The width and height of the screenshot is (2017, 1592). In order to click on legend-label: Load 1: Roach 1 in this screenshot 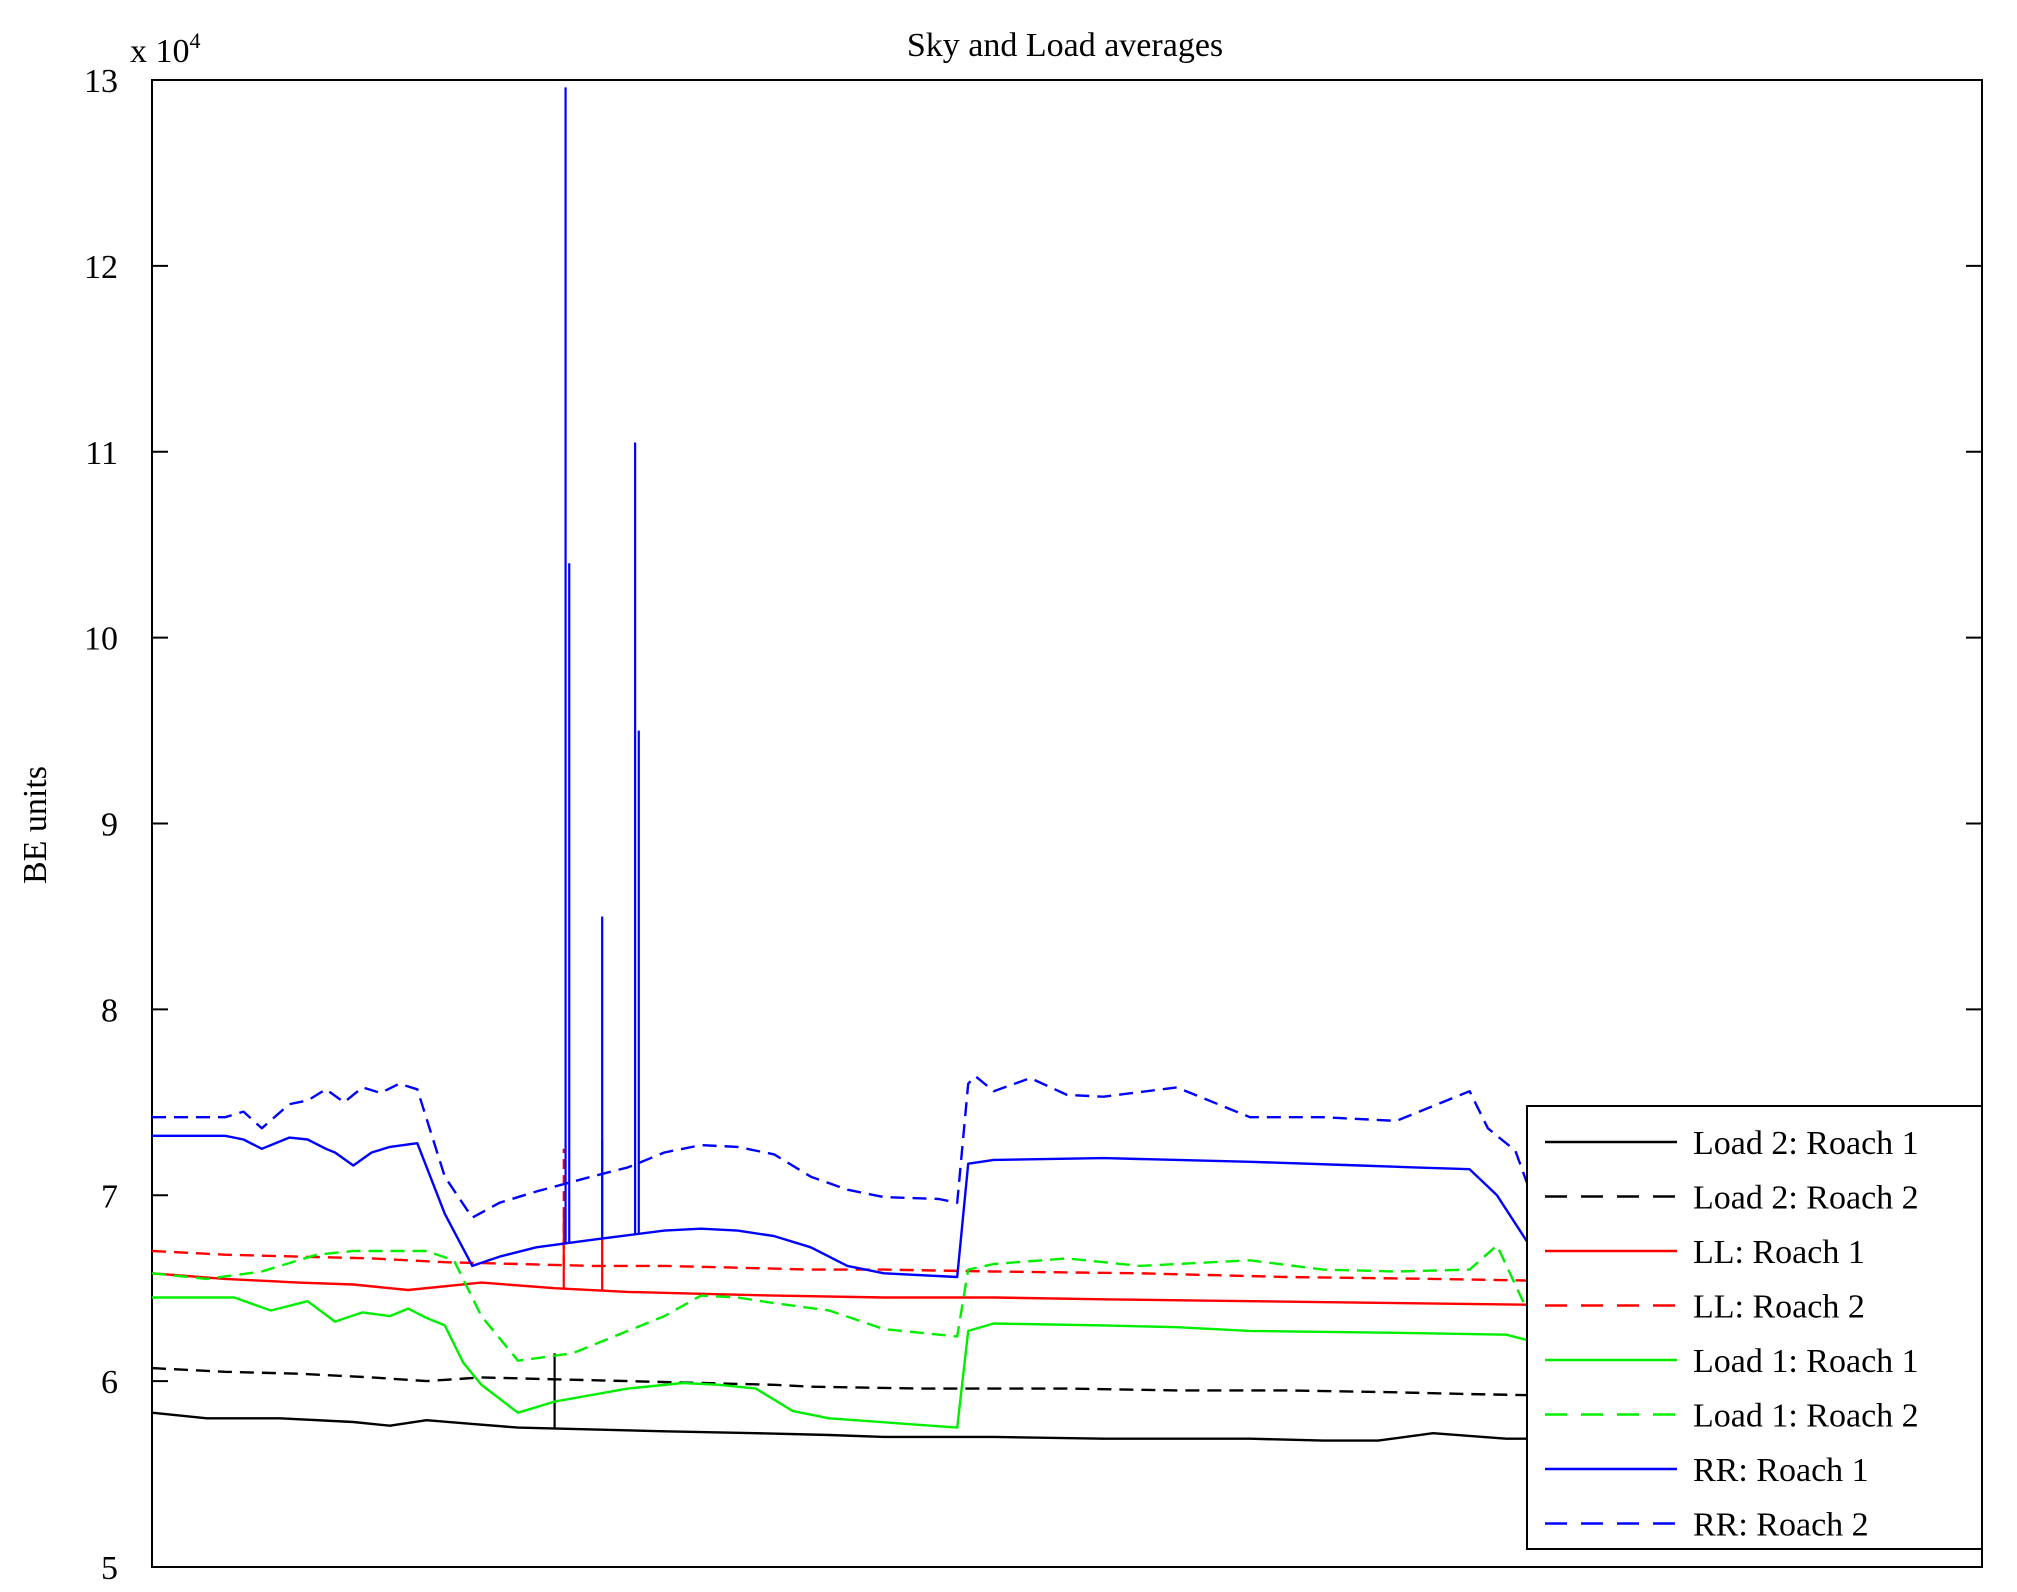, I will do `click(1806, 1361)`.